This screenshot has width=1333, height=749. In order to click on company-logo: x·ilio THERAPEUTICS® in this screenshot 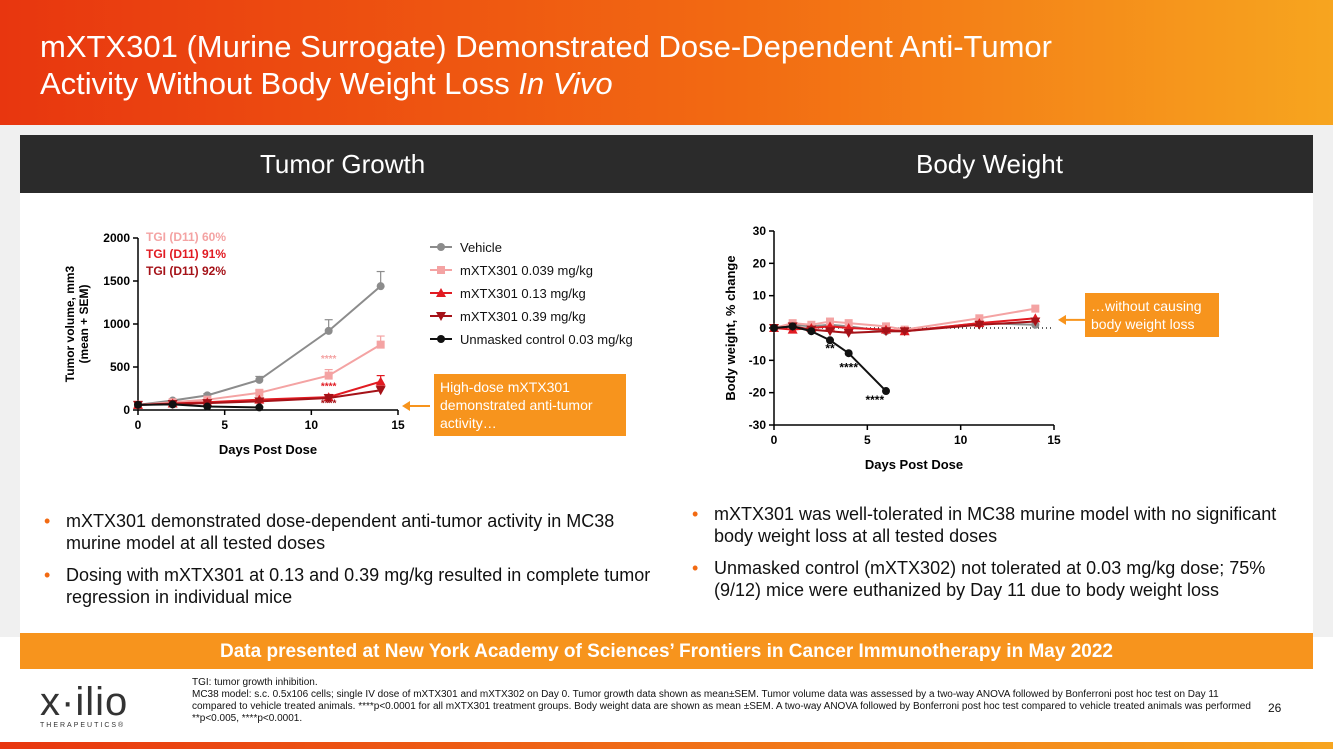, I will do `click(90, 707)`.